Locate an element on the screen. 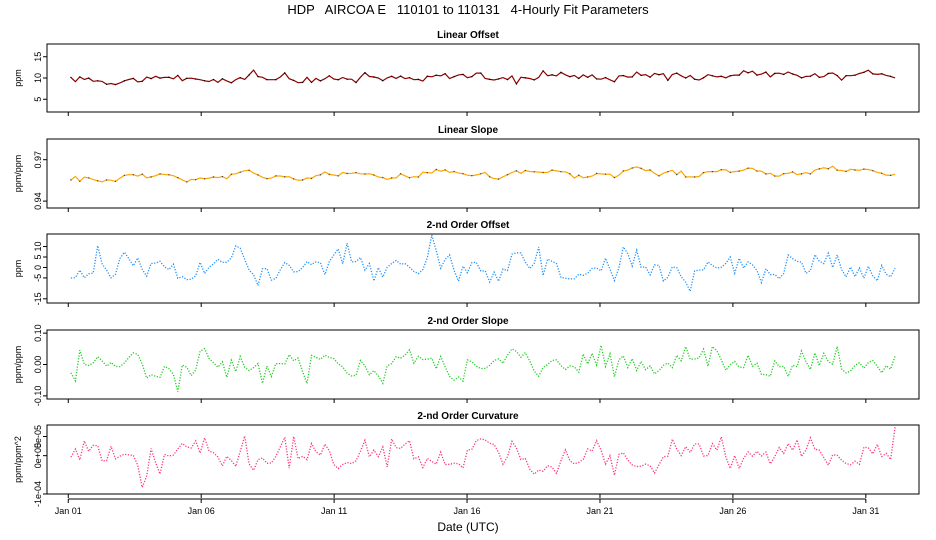 Image resolution: width=936 pixels, height=540 pixels. y-tick-label: 0 is located at coordinates (38, 267).